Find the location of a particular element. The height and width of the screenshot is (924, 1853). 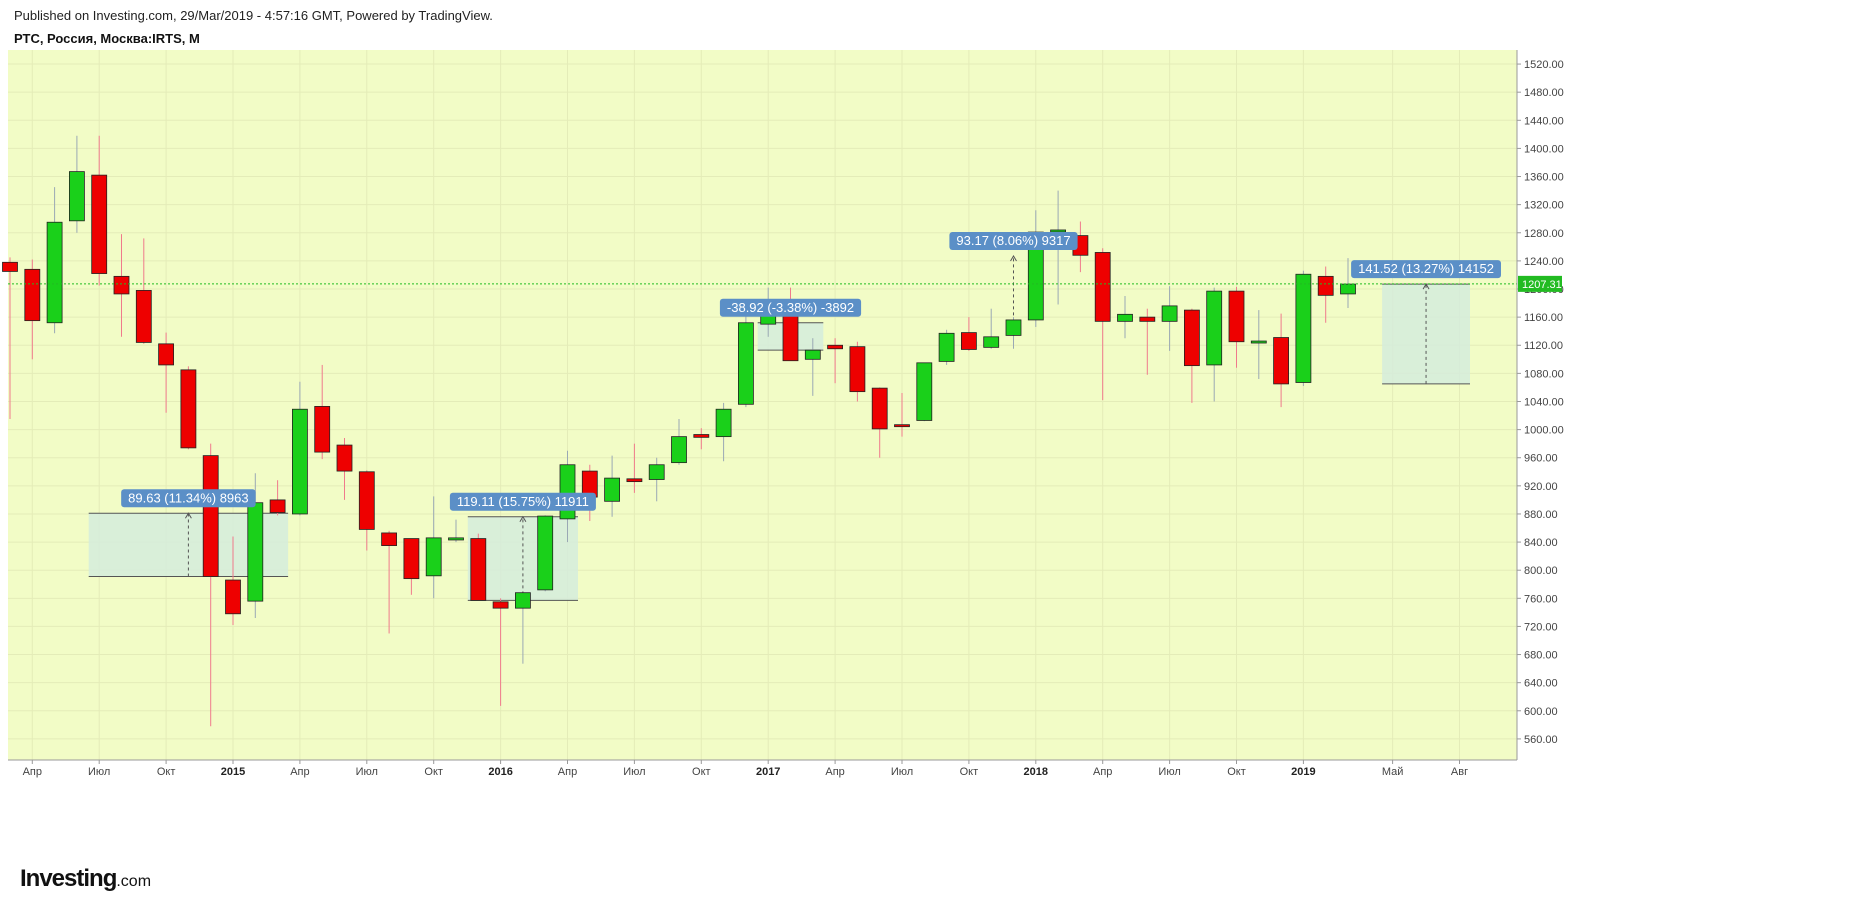

y-tick-label: 1080.00 is located at coordinates (1544, 374).